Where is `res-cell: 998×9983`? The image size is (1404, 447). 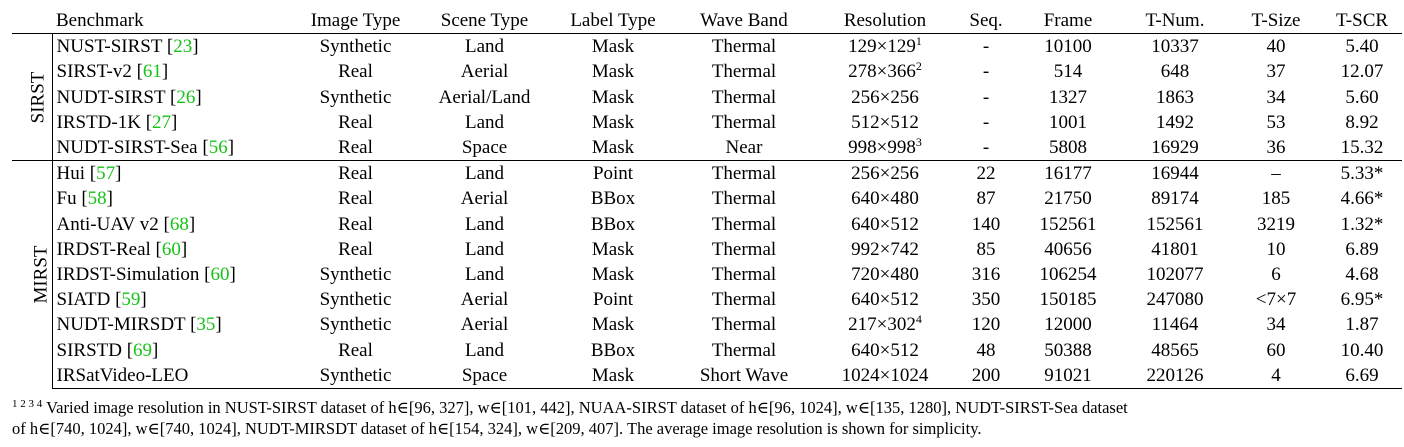 res-cell: 998×9983 is located at coordinates (885, 148).